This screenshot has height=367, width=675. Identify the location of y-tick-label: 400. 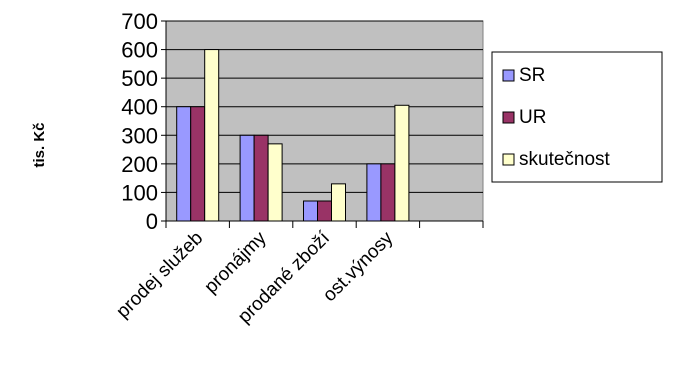
(139, 107).